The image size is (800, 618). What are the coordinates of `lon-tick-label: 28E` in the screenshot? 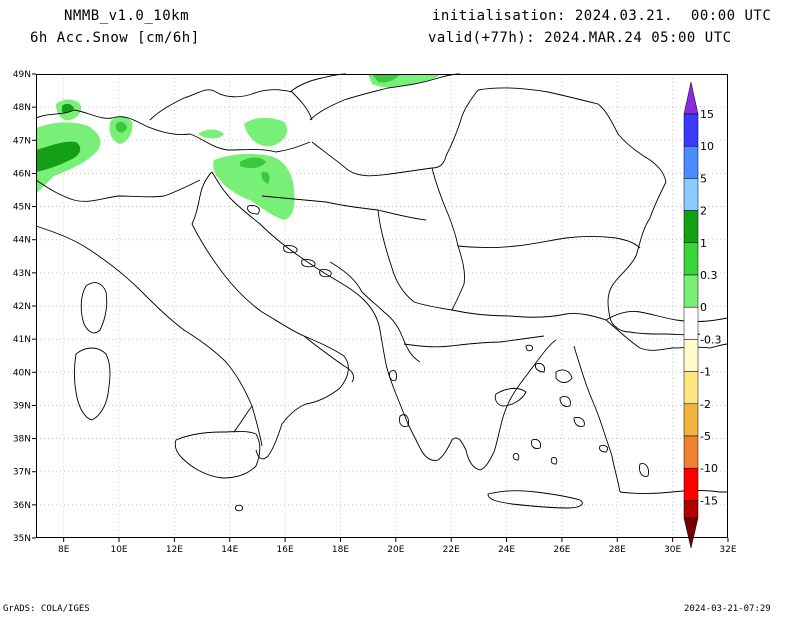 It's located at (617, 550).